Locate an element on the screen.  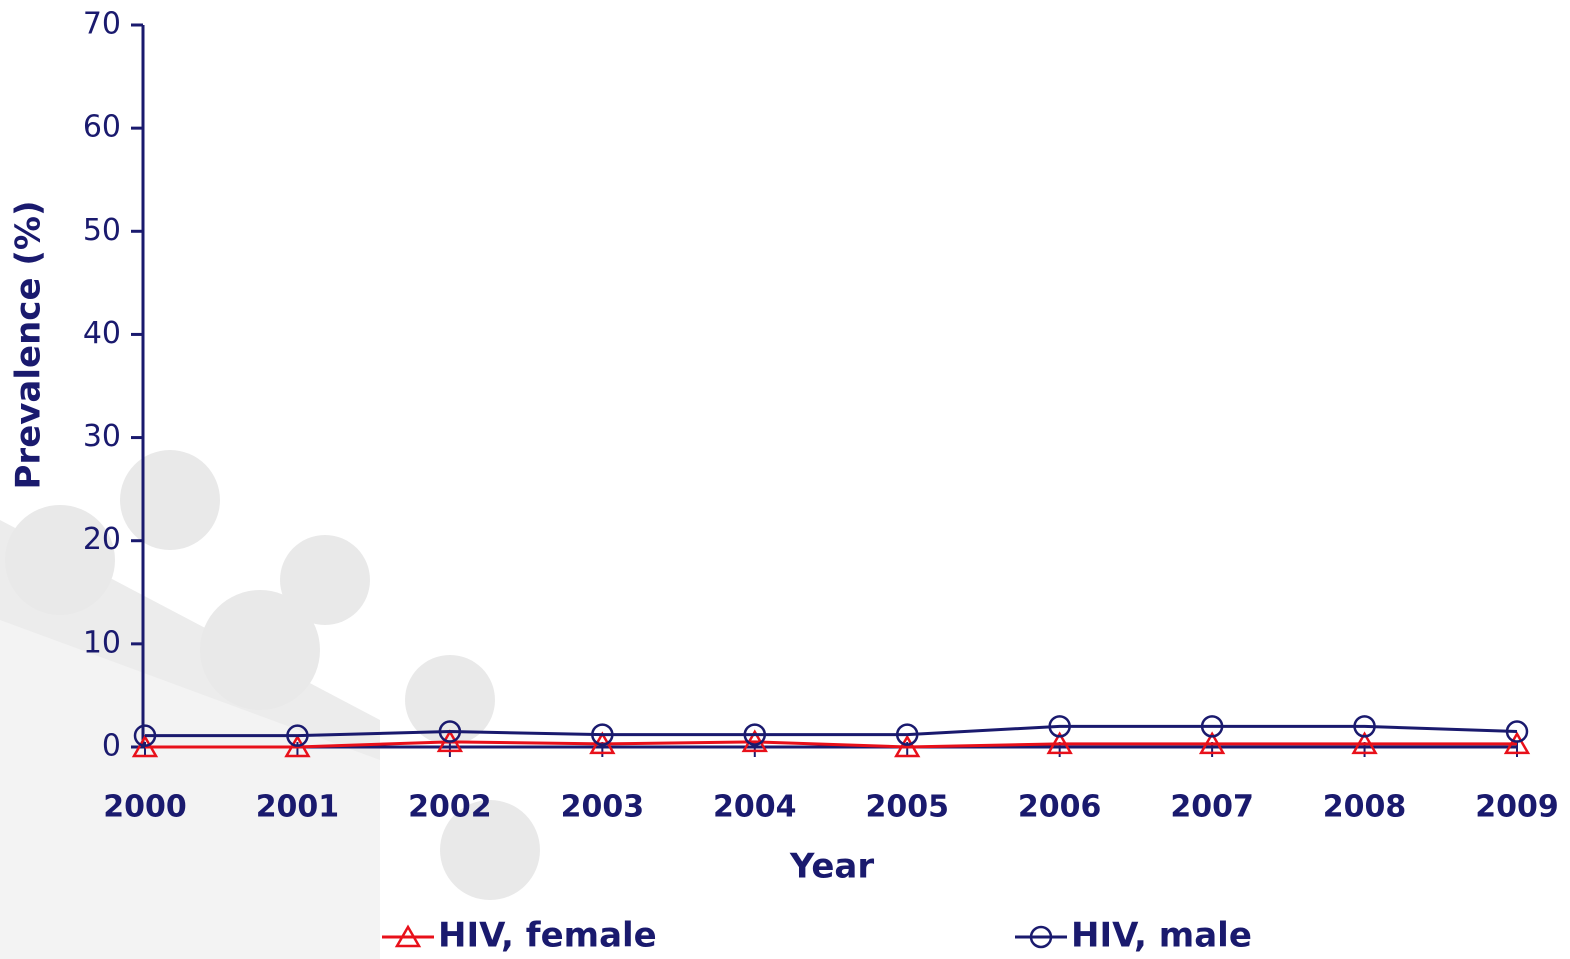
x-tick-label: 2006 is located at coordinates (1060, 807).